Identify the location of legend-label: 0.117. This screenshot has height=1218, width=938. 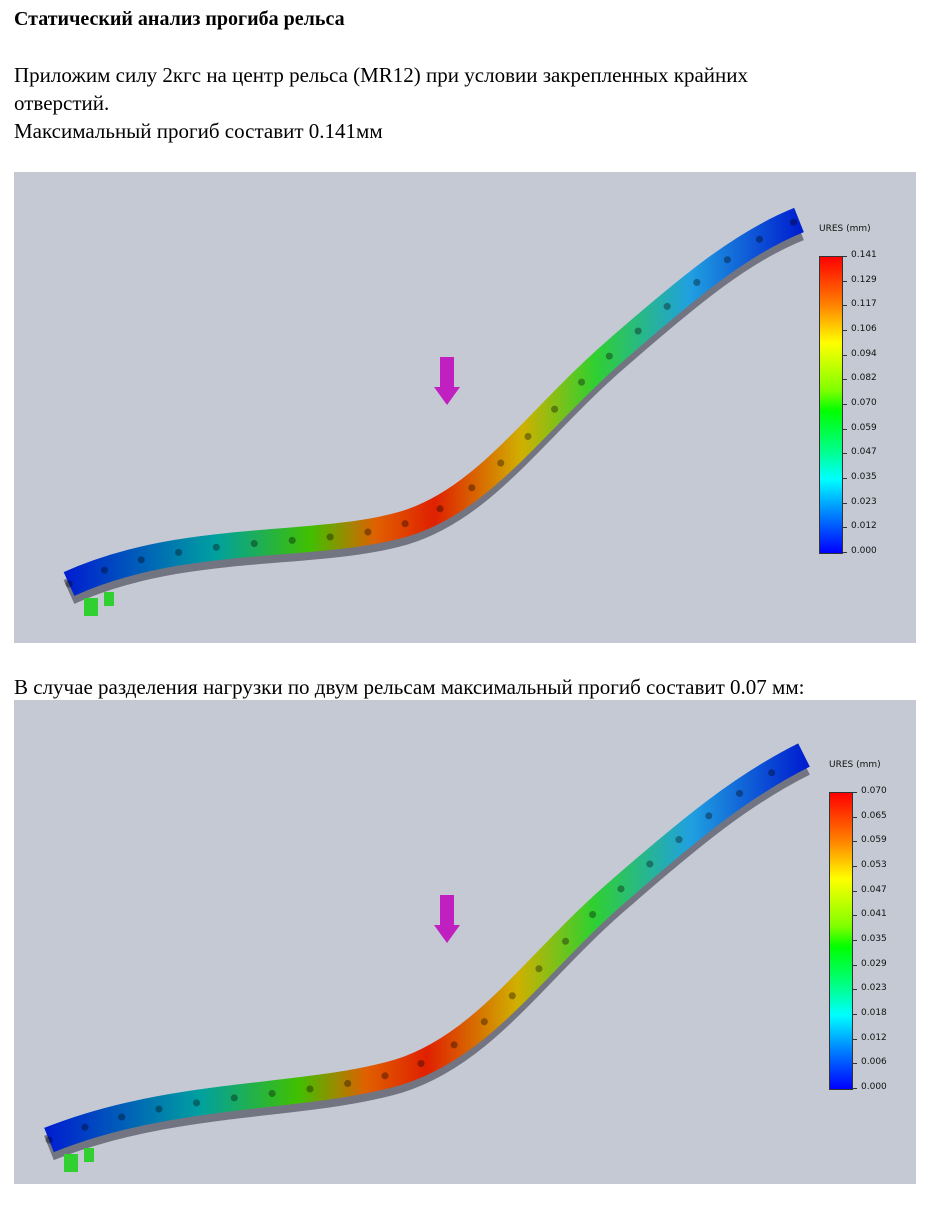
(864, 304).